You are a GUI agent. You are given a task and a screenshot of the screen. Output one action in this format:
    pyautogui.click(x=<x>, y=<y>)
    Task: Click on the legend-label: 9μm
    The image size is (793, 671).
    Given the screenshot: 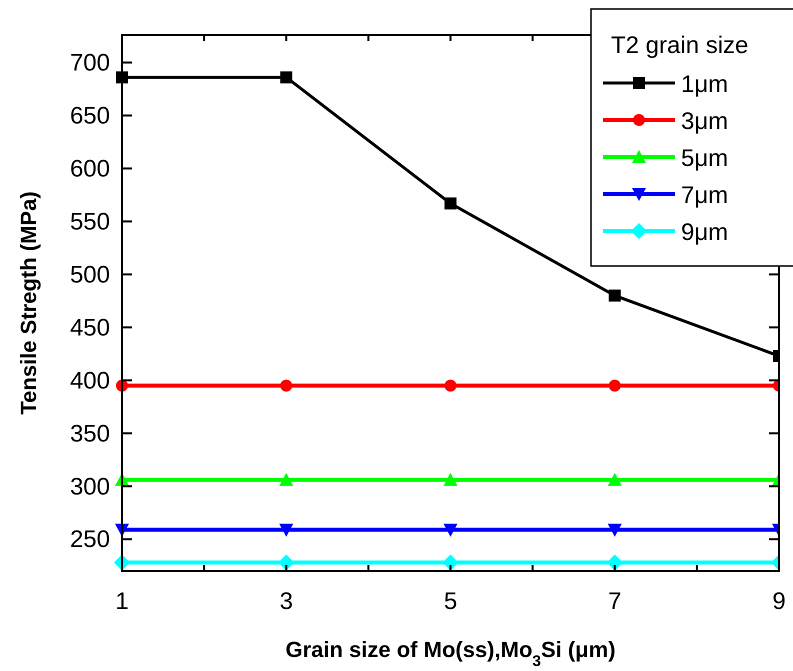 What is the action you would take?
    pyautogui.click(x=704, y=232)
    